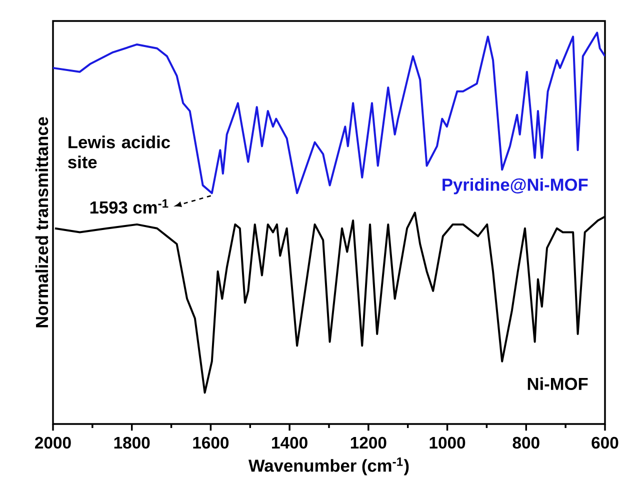 This screenshot has width=622, height=484. Describe the element at coordinates (211, 442) in the screenshot. I see `x-tick-label: 1600` at that location.